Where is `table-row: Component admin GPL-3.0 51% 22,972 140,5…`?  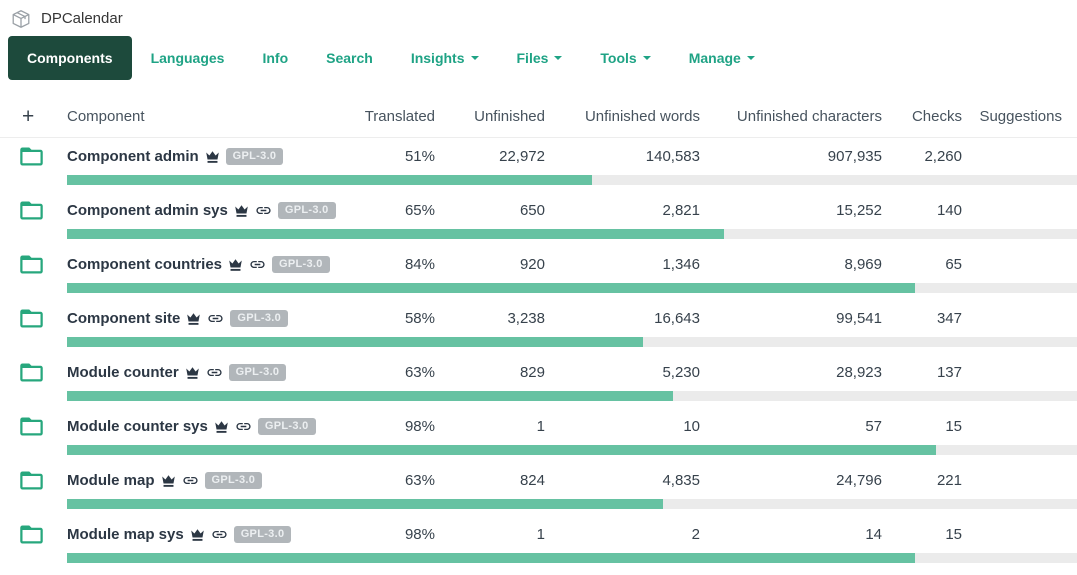 table-row: Component admin GPL-3.0 51% 22,972 140,5… is located at coordinates (538, 165).